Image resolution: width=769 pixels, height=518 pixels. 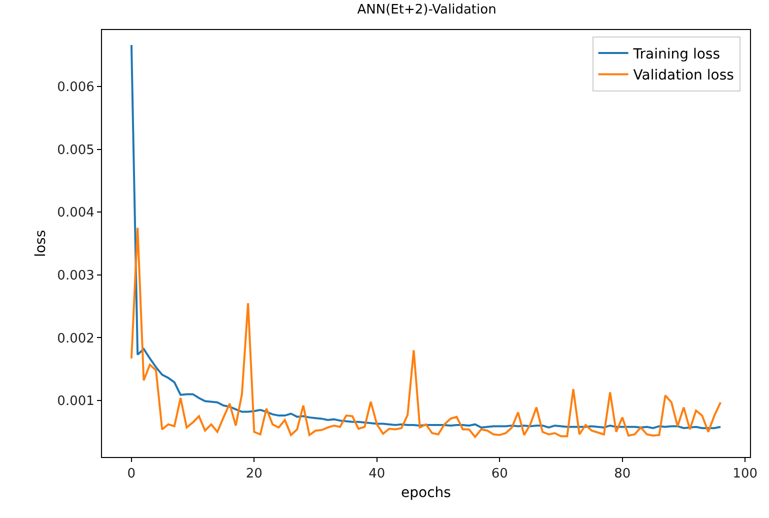 I want to click on x-tick-label: 60, so click(x=499, y=474).